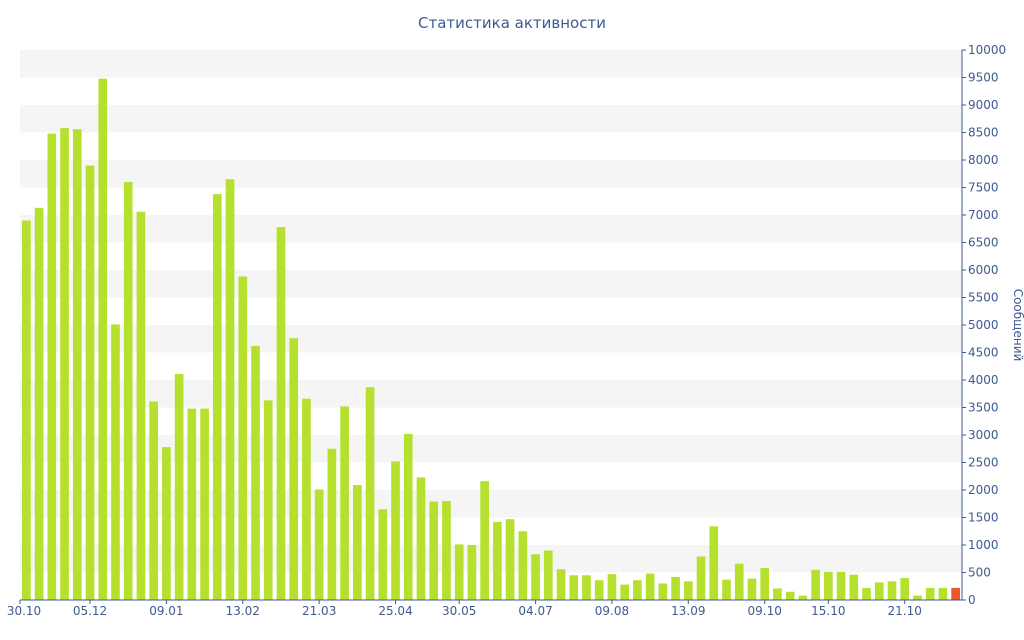 Image resolution: width=1024 pixels, height=640 pixels. I want to click on y-tick-label: 7000, so click(983, 215).